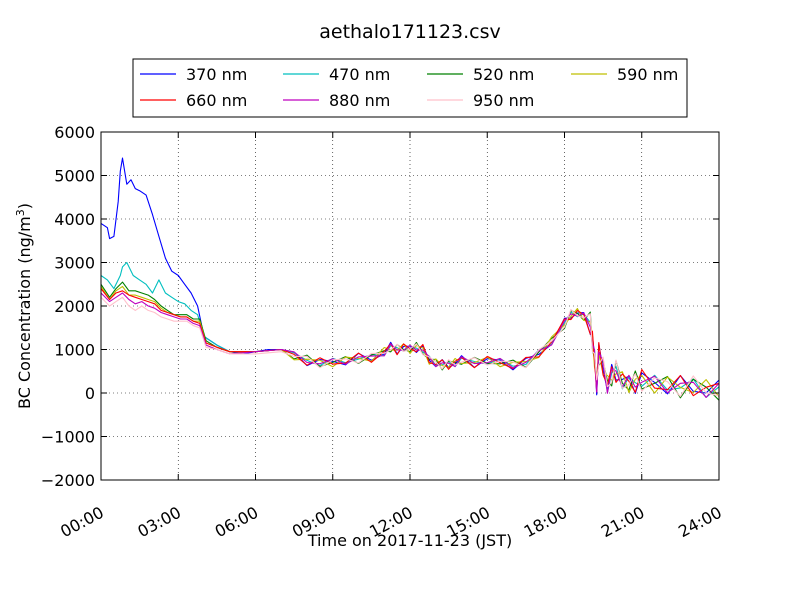 The width and height of the screenshot is (800, 600). I want to click on chart-title: aethalo171123.csv, so click(410, 32).